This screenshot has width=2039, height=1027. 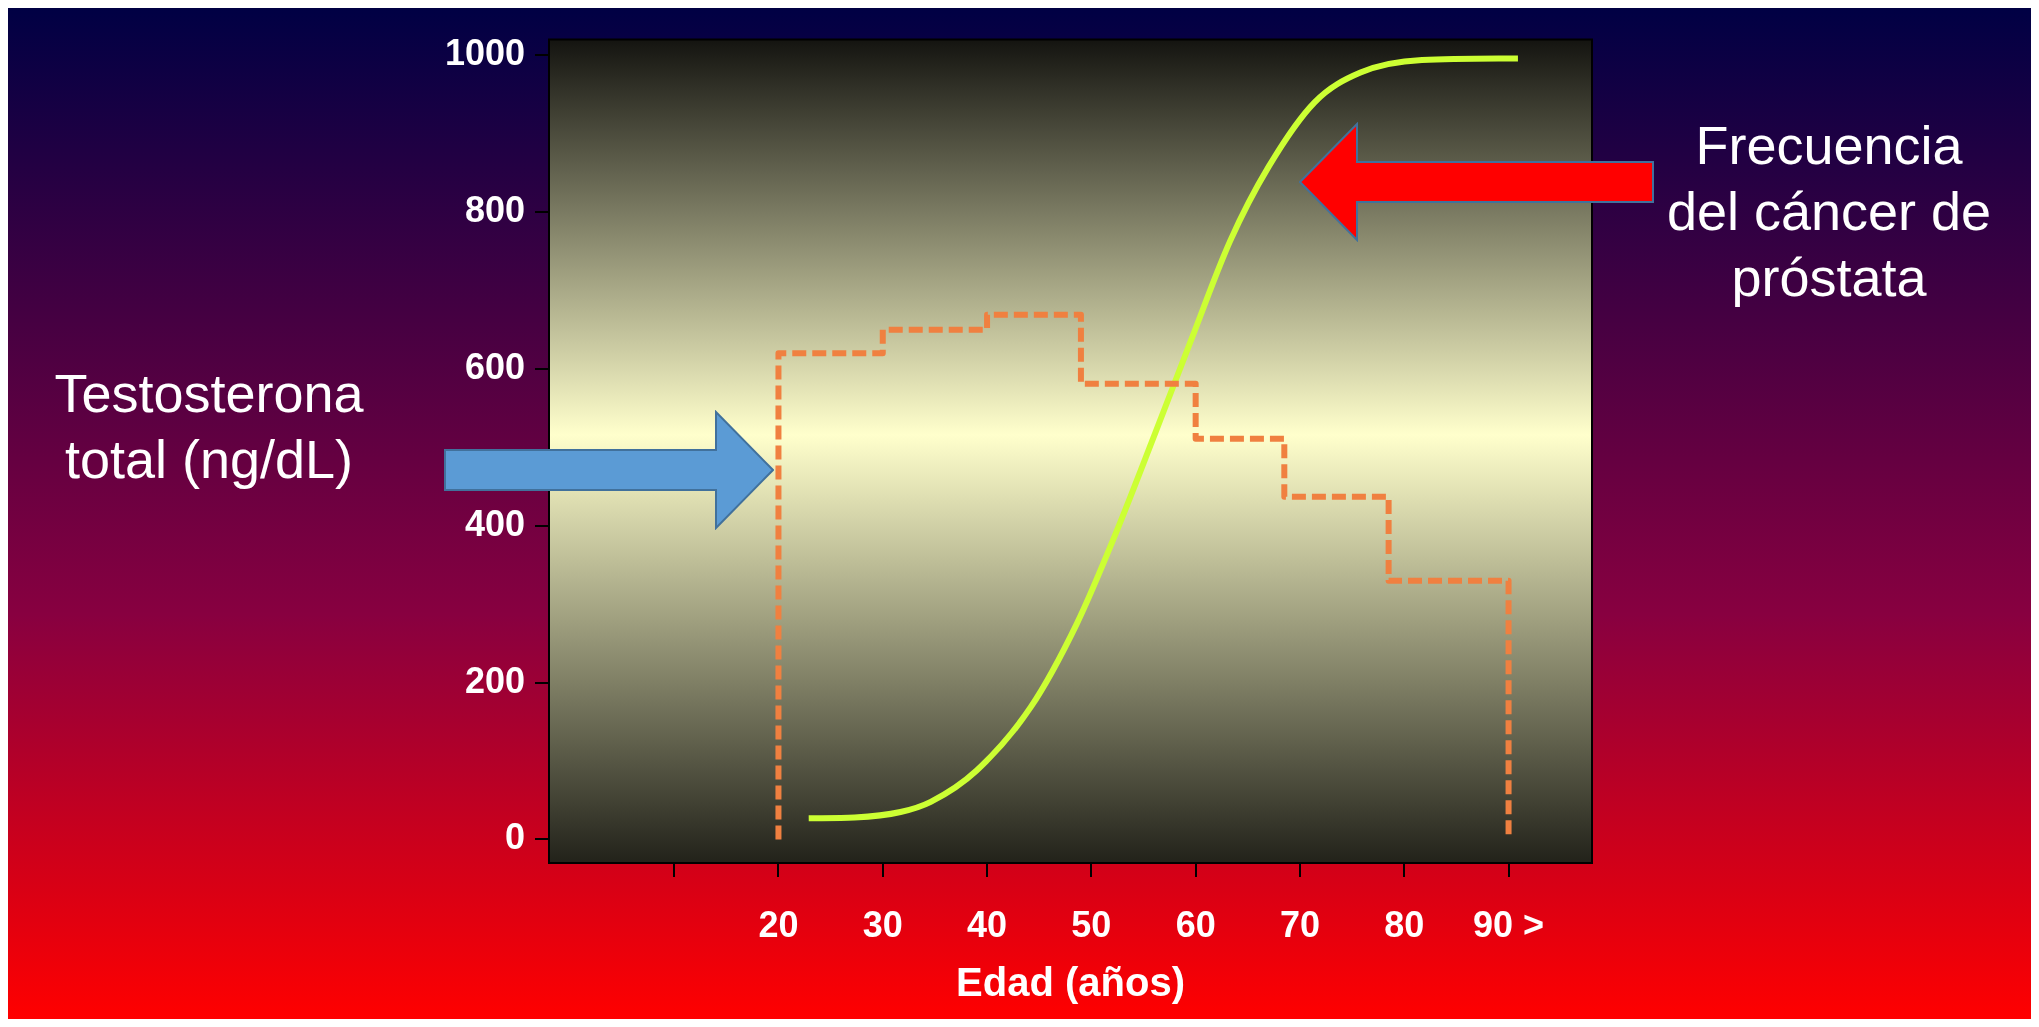 I want to click on text: Testosterona total (ng/dL), so click(x=209, y=426).